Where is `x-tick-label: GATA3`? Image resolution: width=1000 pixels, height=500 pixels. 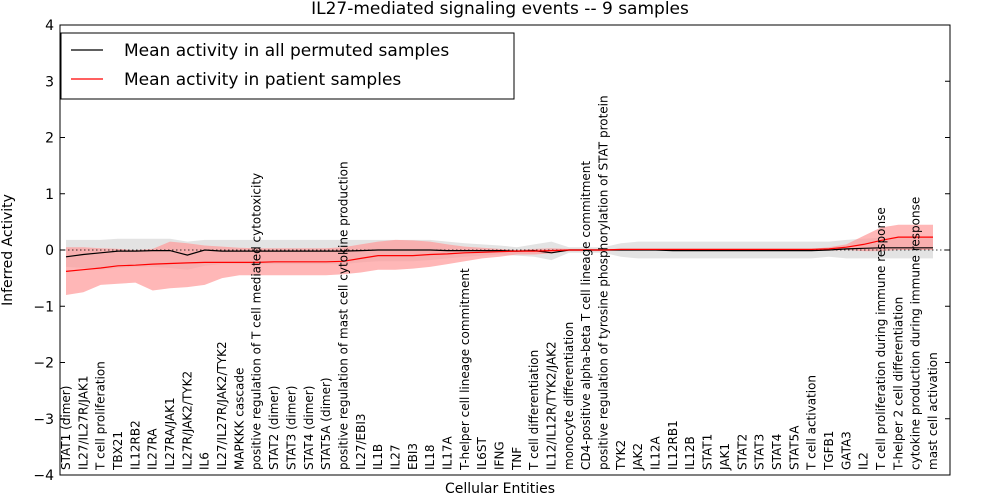
x-tick-label: GATA3 is located at coordinates (846, 450).